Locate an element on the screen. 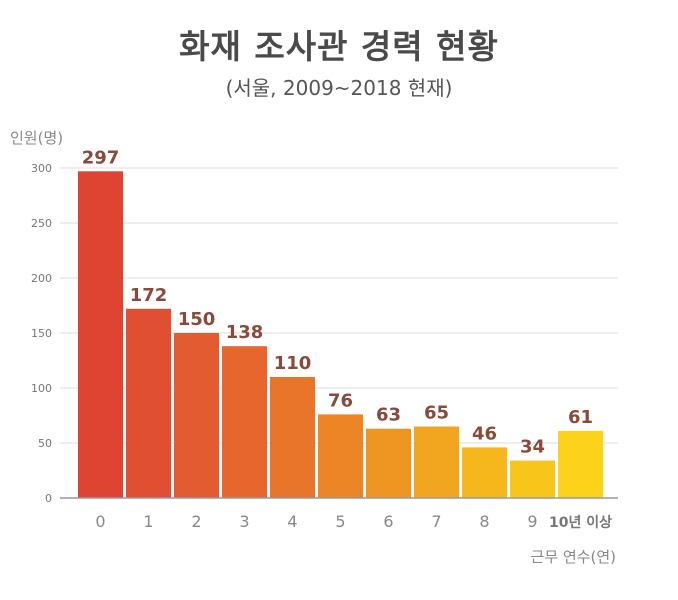 The width and height of the screenshot is (678, 600). x-tick-label: 7 is located at coordinates (436, 521).